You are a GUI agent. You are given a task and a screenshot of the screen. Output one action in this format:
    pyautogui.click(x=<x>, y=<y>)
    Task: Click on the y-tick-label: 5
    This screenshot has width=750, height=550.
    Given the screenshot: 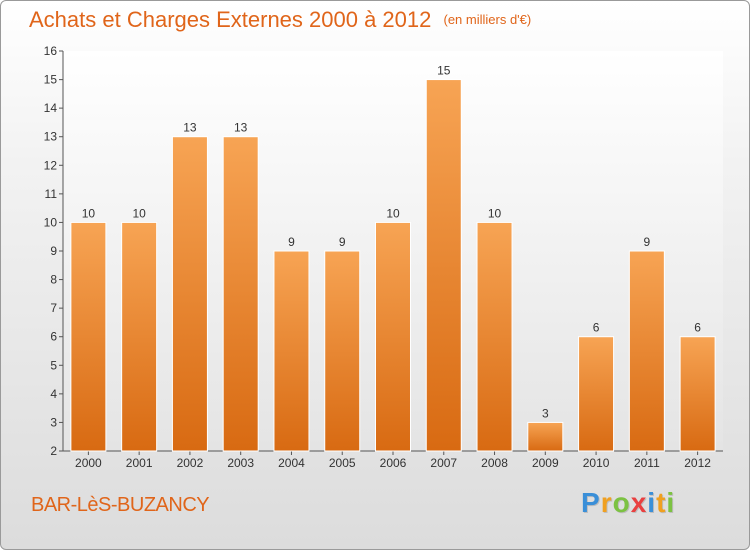 What is the action you would take?
    pyautogui.click(x=53, y=365)
    